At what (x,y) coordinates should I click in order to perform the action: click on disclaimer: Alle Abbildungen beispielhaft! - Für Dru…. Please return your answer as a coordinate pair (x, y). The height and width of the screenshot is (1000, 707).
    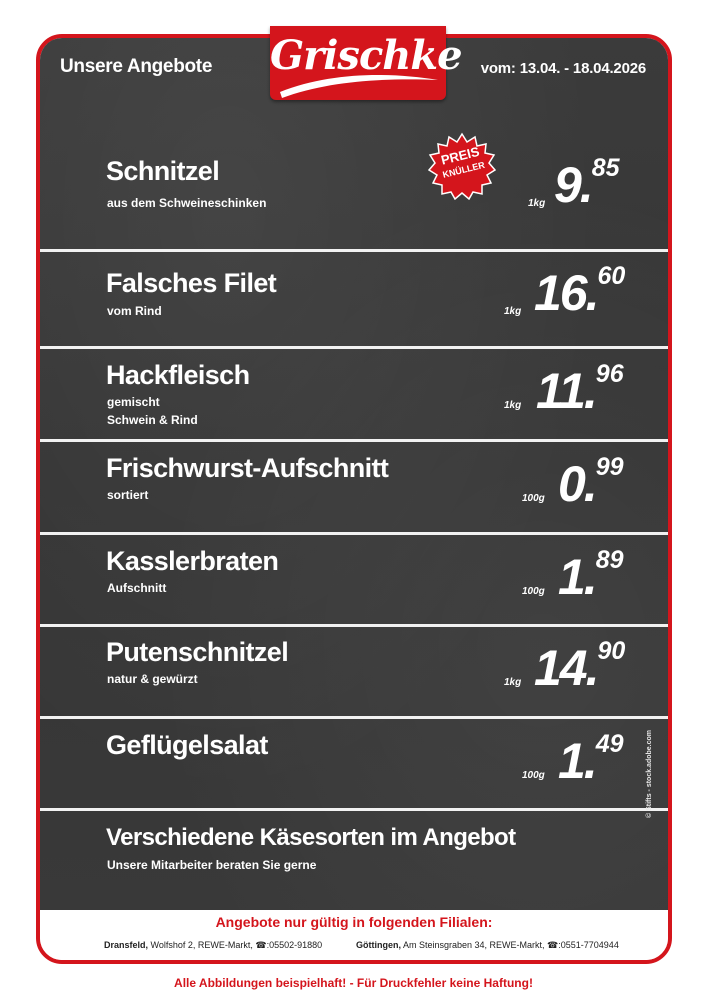
    Looking at the image, I should click on (353, 983).